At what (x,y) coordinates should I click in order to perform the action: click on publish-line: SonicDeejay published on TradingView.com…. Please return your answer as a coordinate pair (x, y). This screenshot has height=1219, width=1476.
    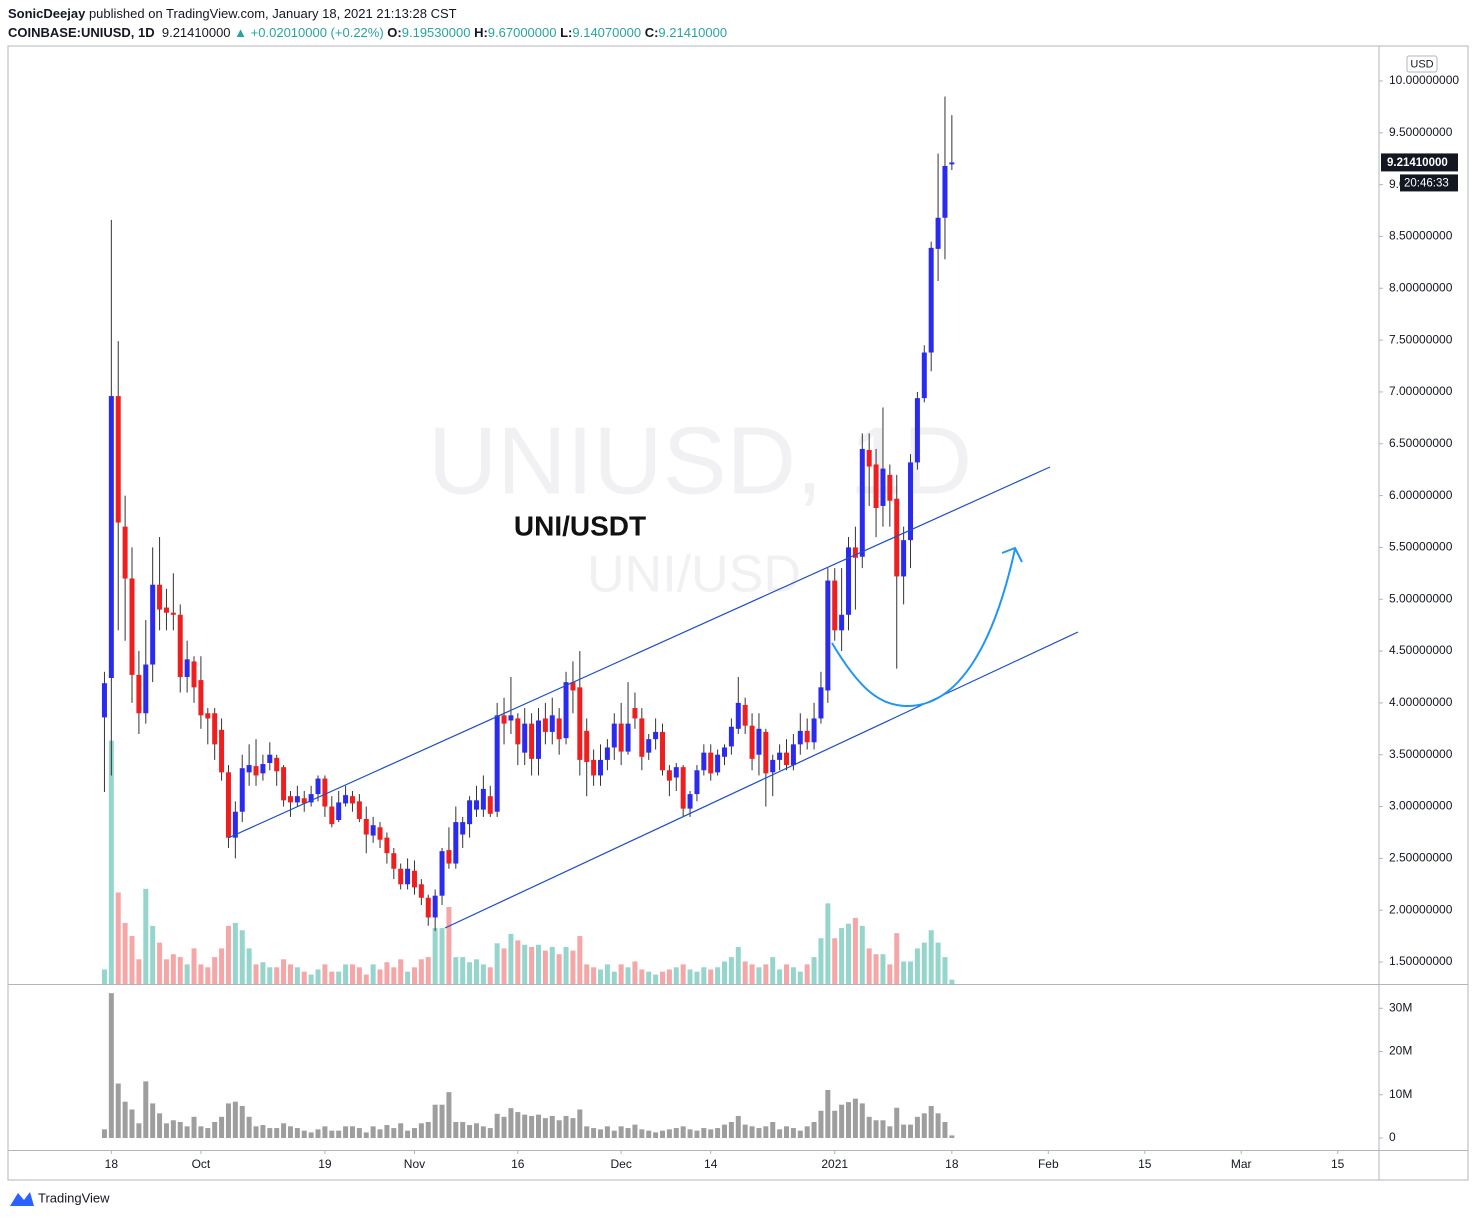
    Looking at the image, I should click on (232, 13).